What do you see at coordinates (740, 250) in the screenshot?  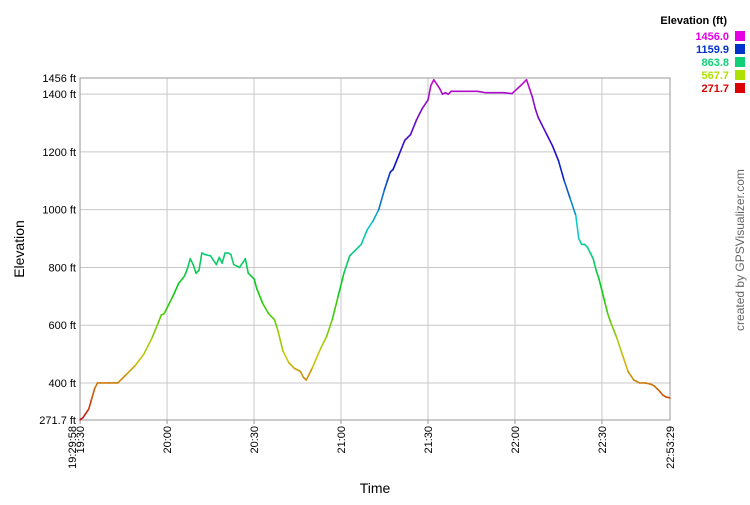 I see `watermark-text: created by GPSVisualizer.com` at bounding box center [740, 250].